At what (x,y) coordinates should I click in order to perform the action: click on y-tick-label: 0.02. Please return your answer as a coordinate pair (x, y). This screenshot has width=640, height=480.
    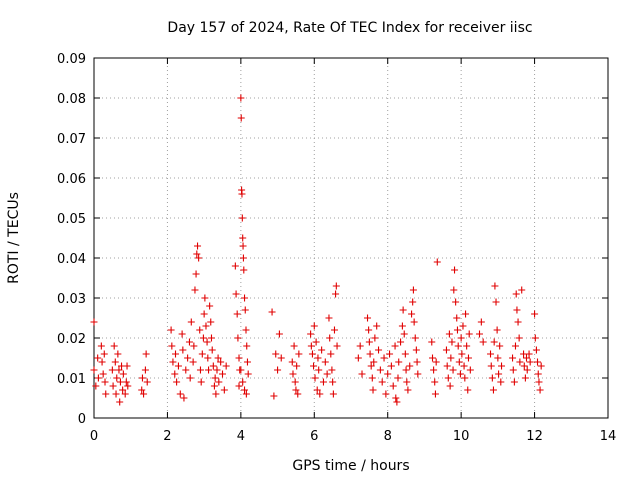
    Looking at the image, I should click on (71, 339).